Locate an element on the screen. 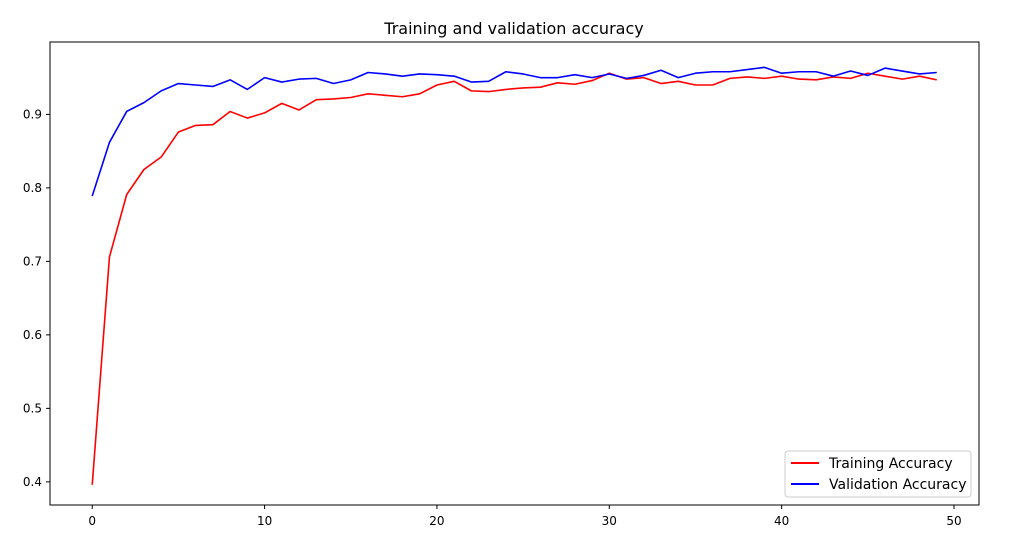  chart-title: Training and validation accuracy is located at coordinates (513, 28).